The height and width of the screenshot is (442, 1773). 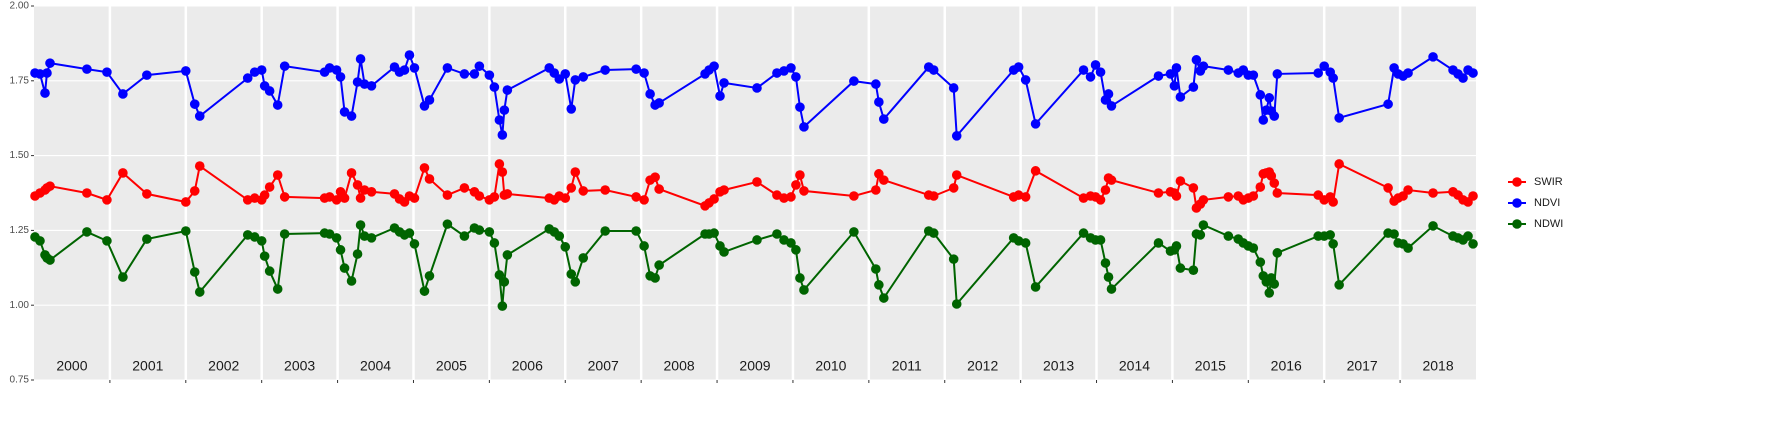 I want to click on legend-marker, so click(x=1517, y=203).